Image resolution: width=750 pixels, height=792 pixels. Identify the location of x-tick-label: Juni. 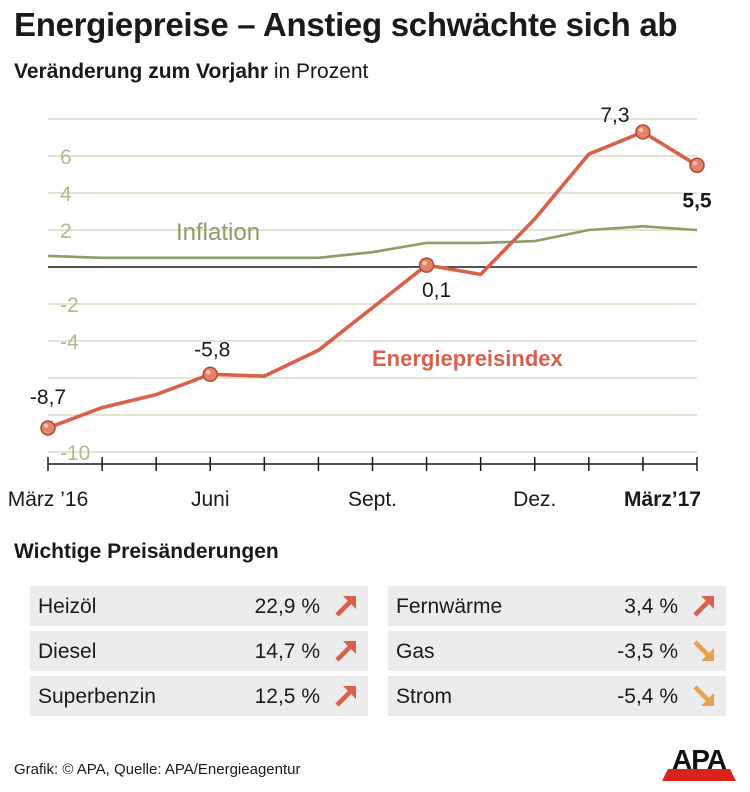
(210, 499).